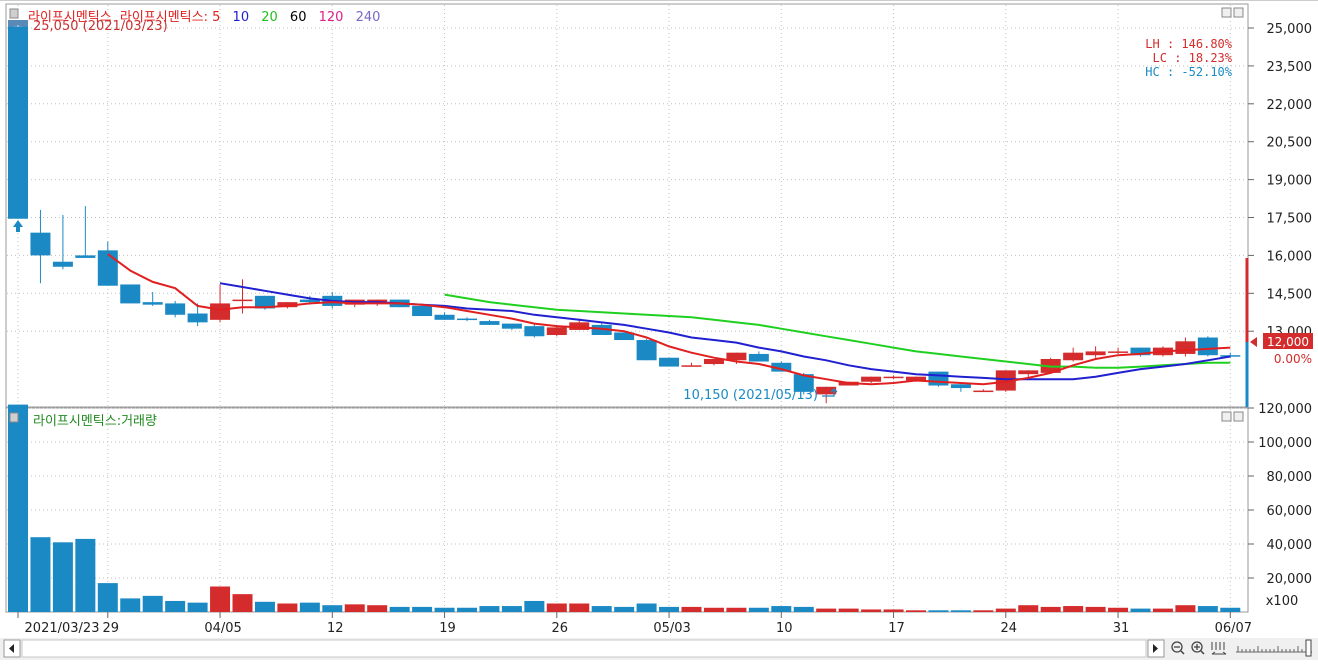 The width and height of the screenshot is (1318, 664). What do you see at coordinates (1155, 648) in the screenshot?
I see `scroll-right-icon` at bounding box center [1155, 648].